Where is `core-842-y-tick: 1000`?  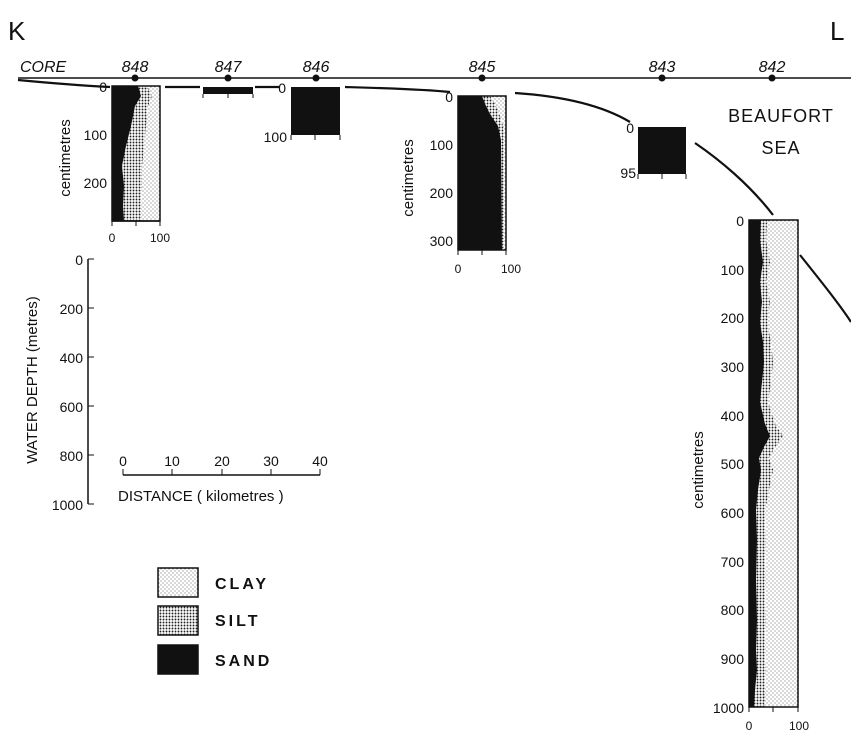 core-842-y-tick: 1000 is located at coordinates (728, 708).